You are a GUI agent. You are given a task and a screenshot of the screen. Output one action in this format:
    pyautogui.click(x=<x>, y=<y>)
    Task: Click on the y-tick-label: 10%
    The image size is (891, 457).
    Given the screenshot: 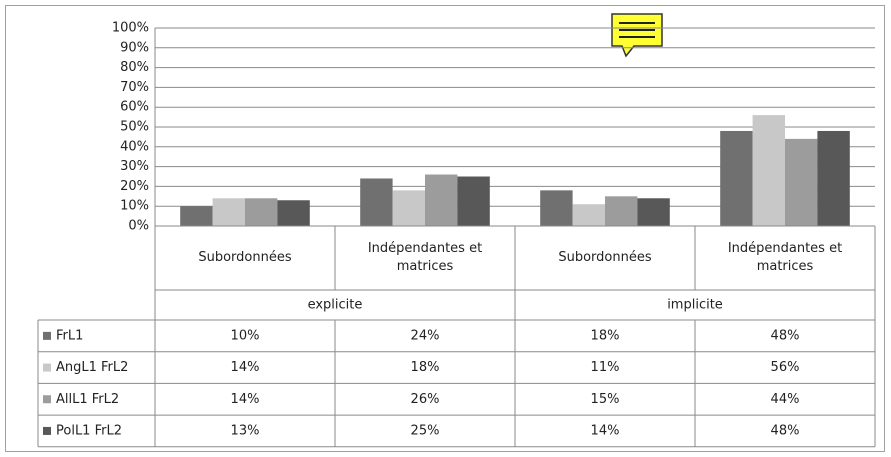 What is the action you would take?
    pyautogui.click(x=134, y=206)
    